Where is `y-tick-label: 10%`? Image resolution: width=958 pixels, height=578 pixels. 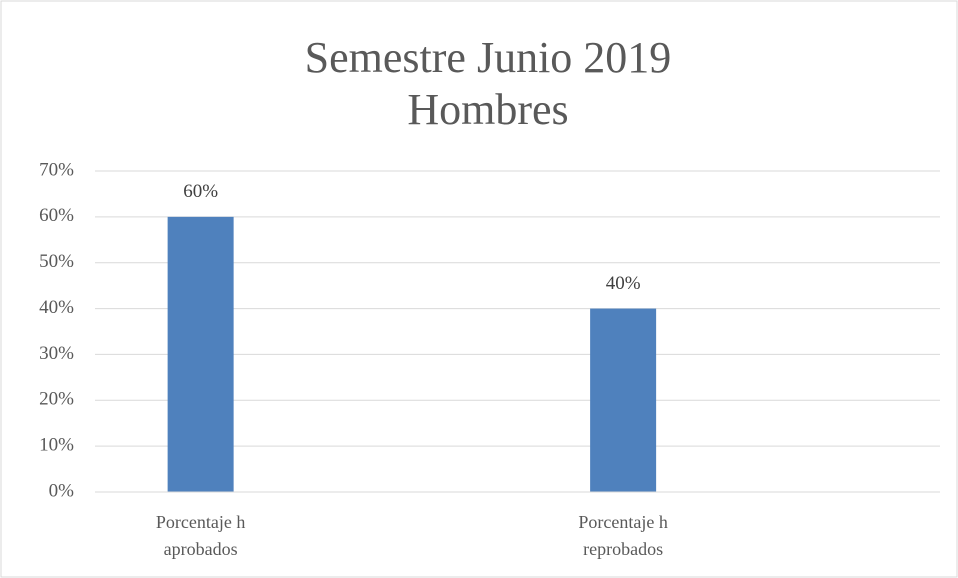
y-tick-label: 10% is located at coordinates (56, 445).